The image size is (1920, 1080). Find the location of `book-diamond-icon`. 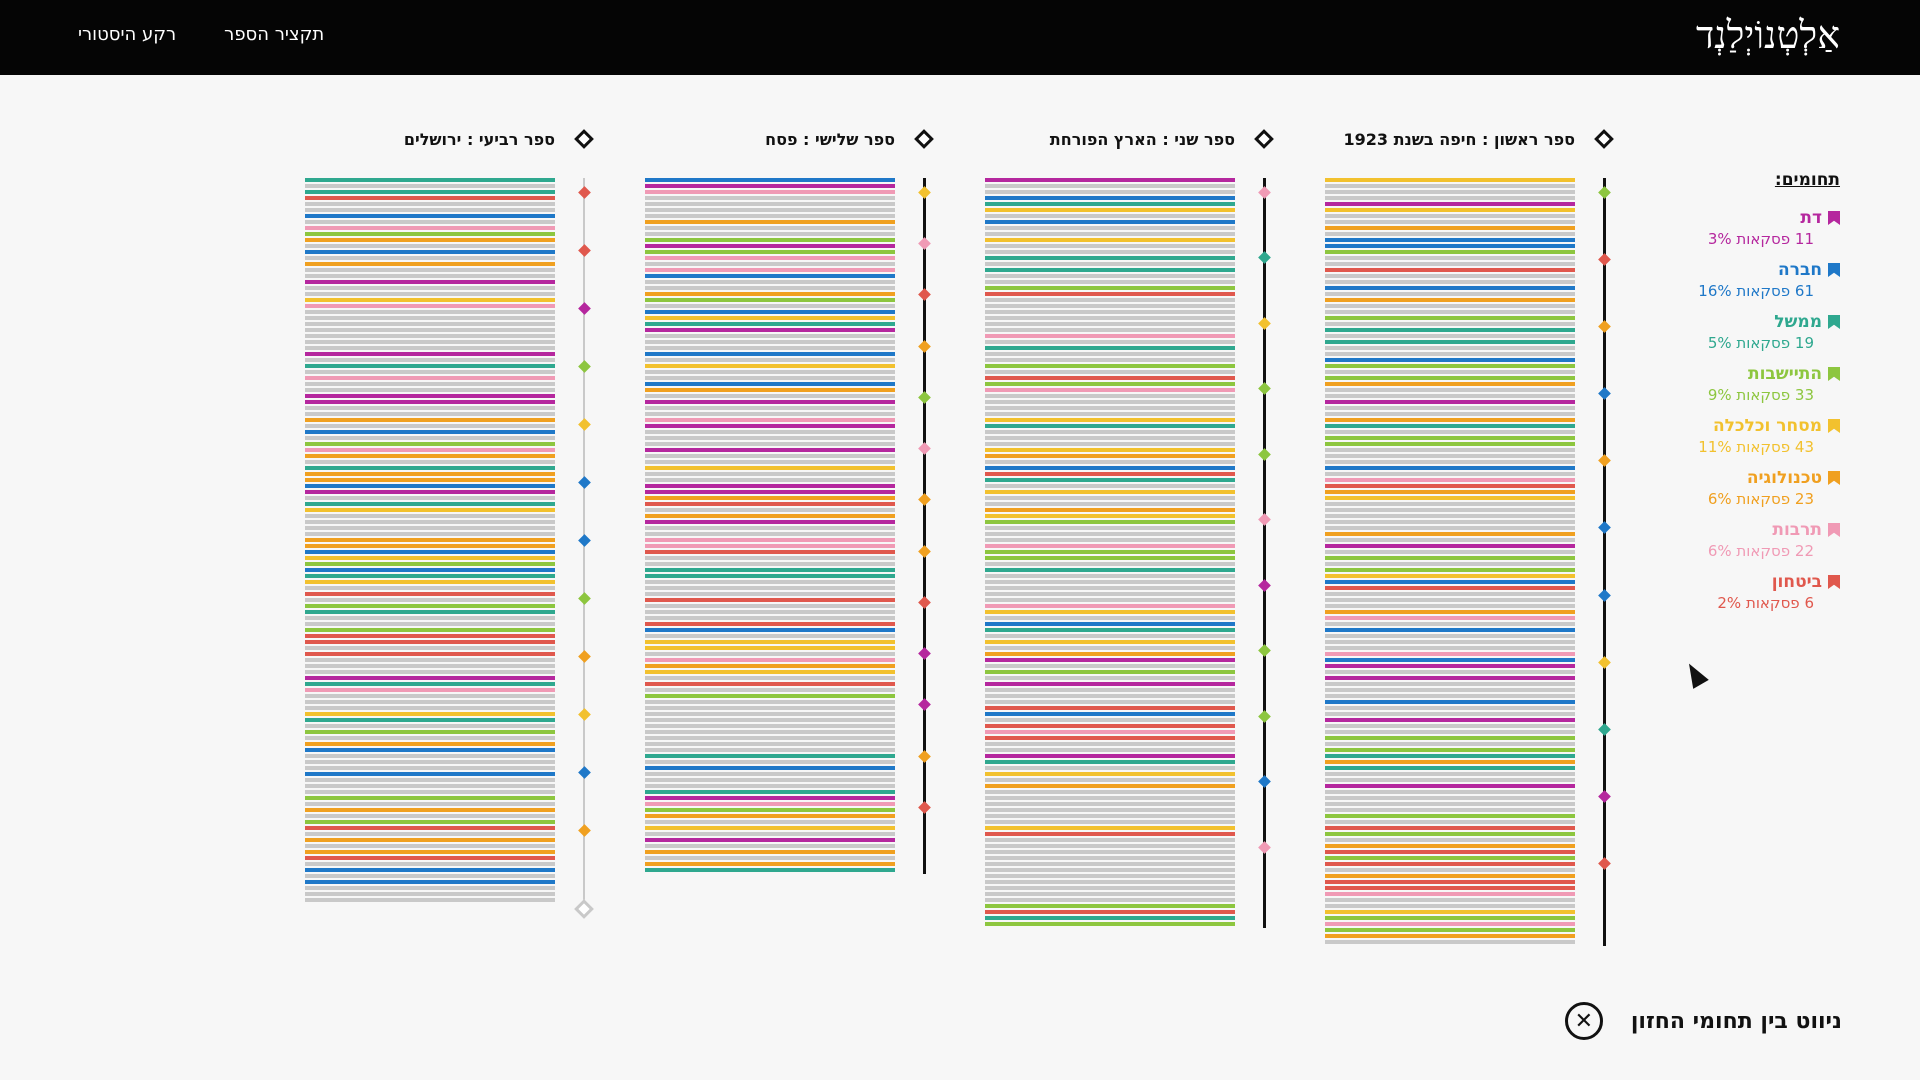

book-diamond-icon is located at coordinates (584, 139).